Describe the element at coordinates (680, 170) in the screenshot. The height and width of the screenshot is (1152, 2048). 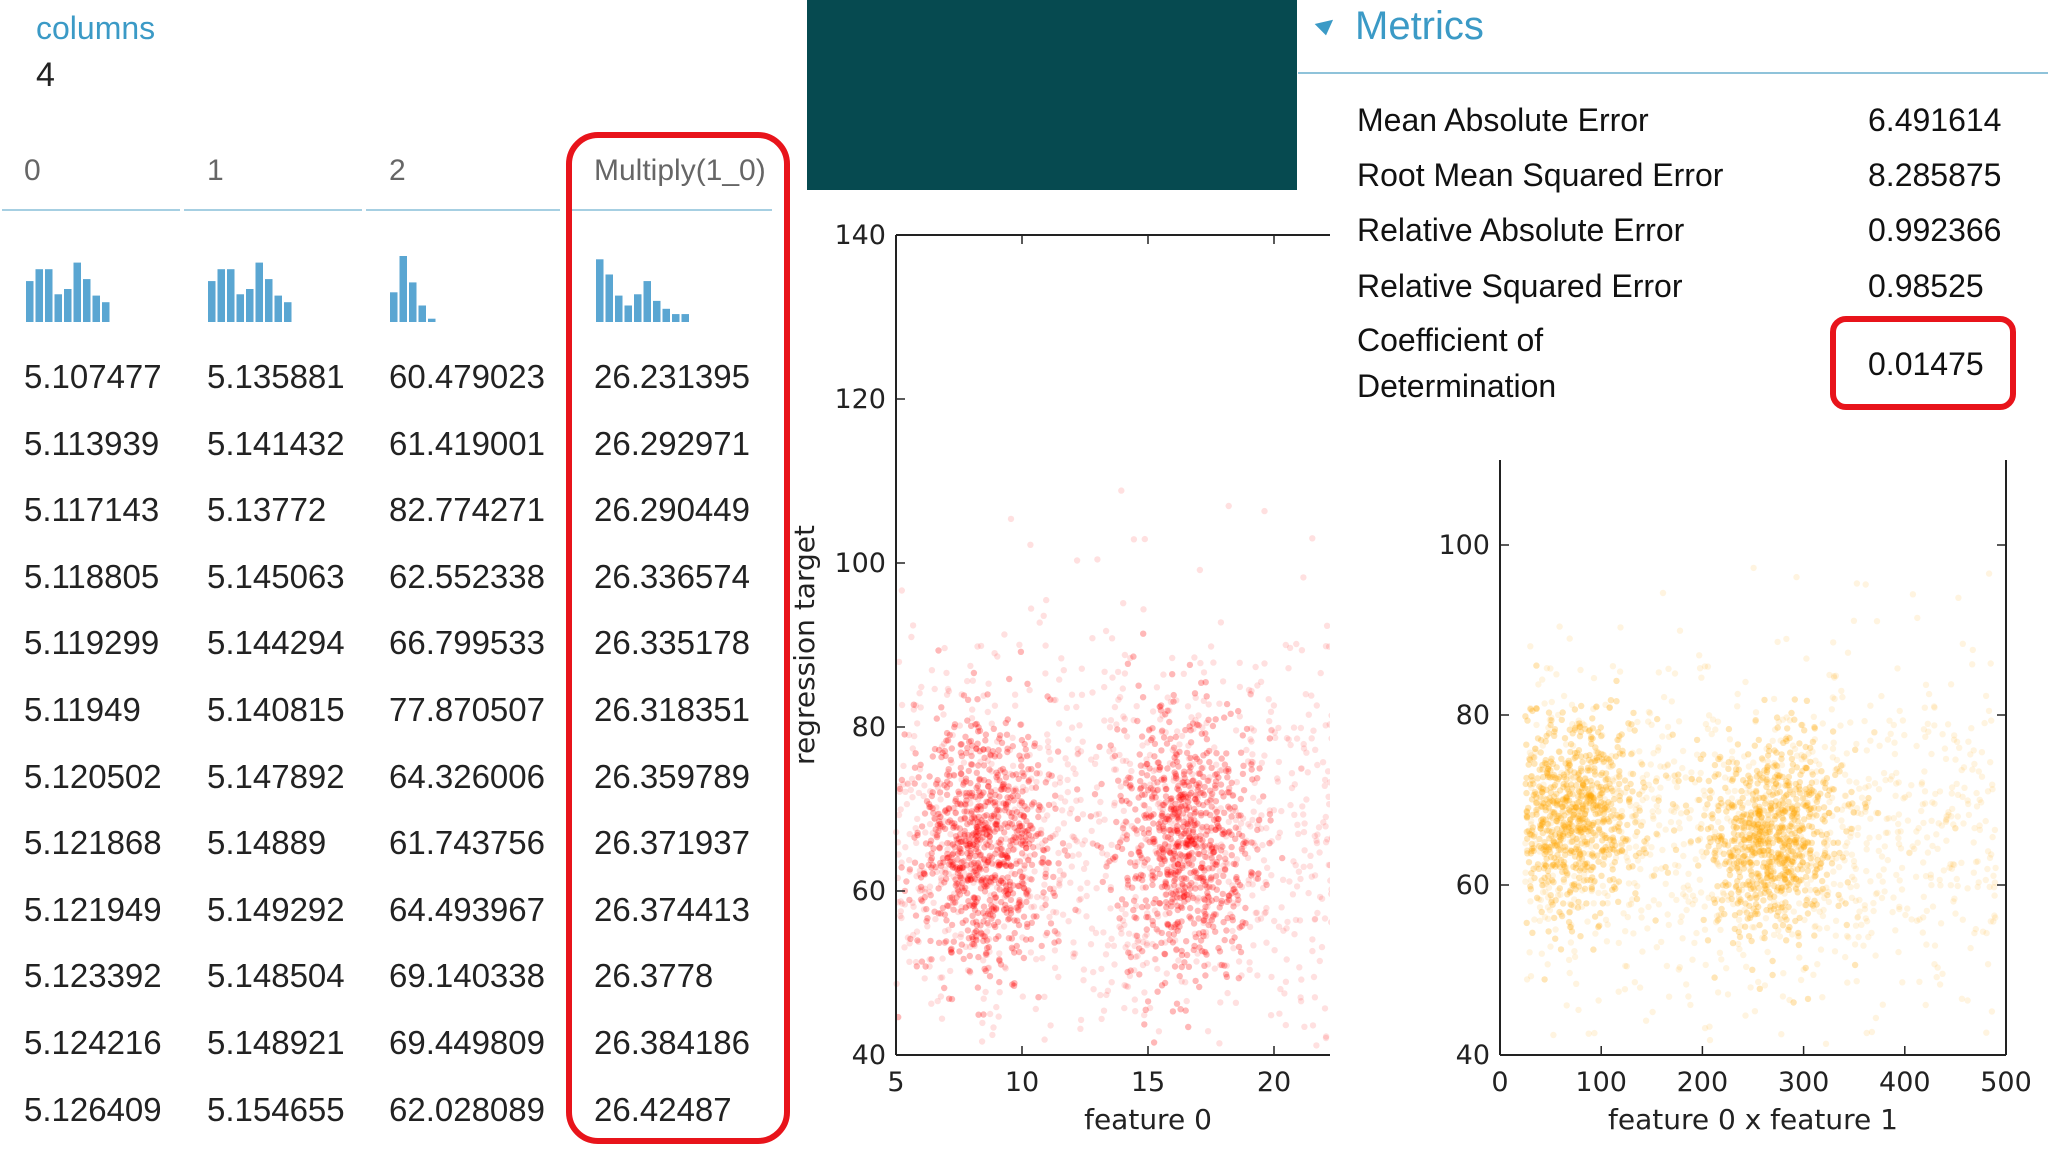
I see `column-header-3: Multiply(1_0)` at that location.